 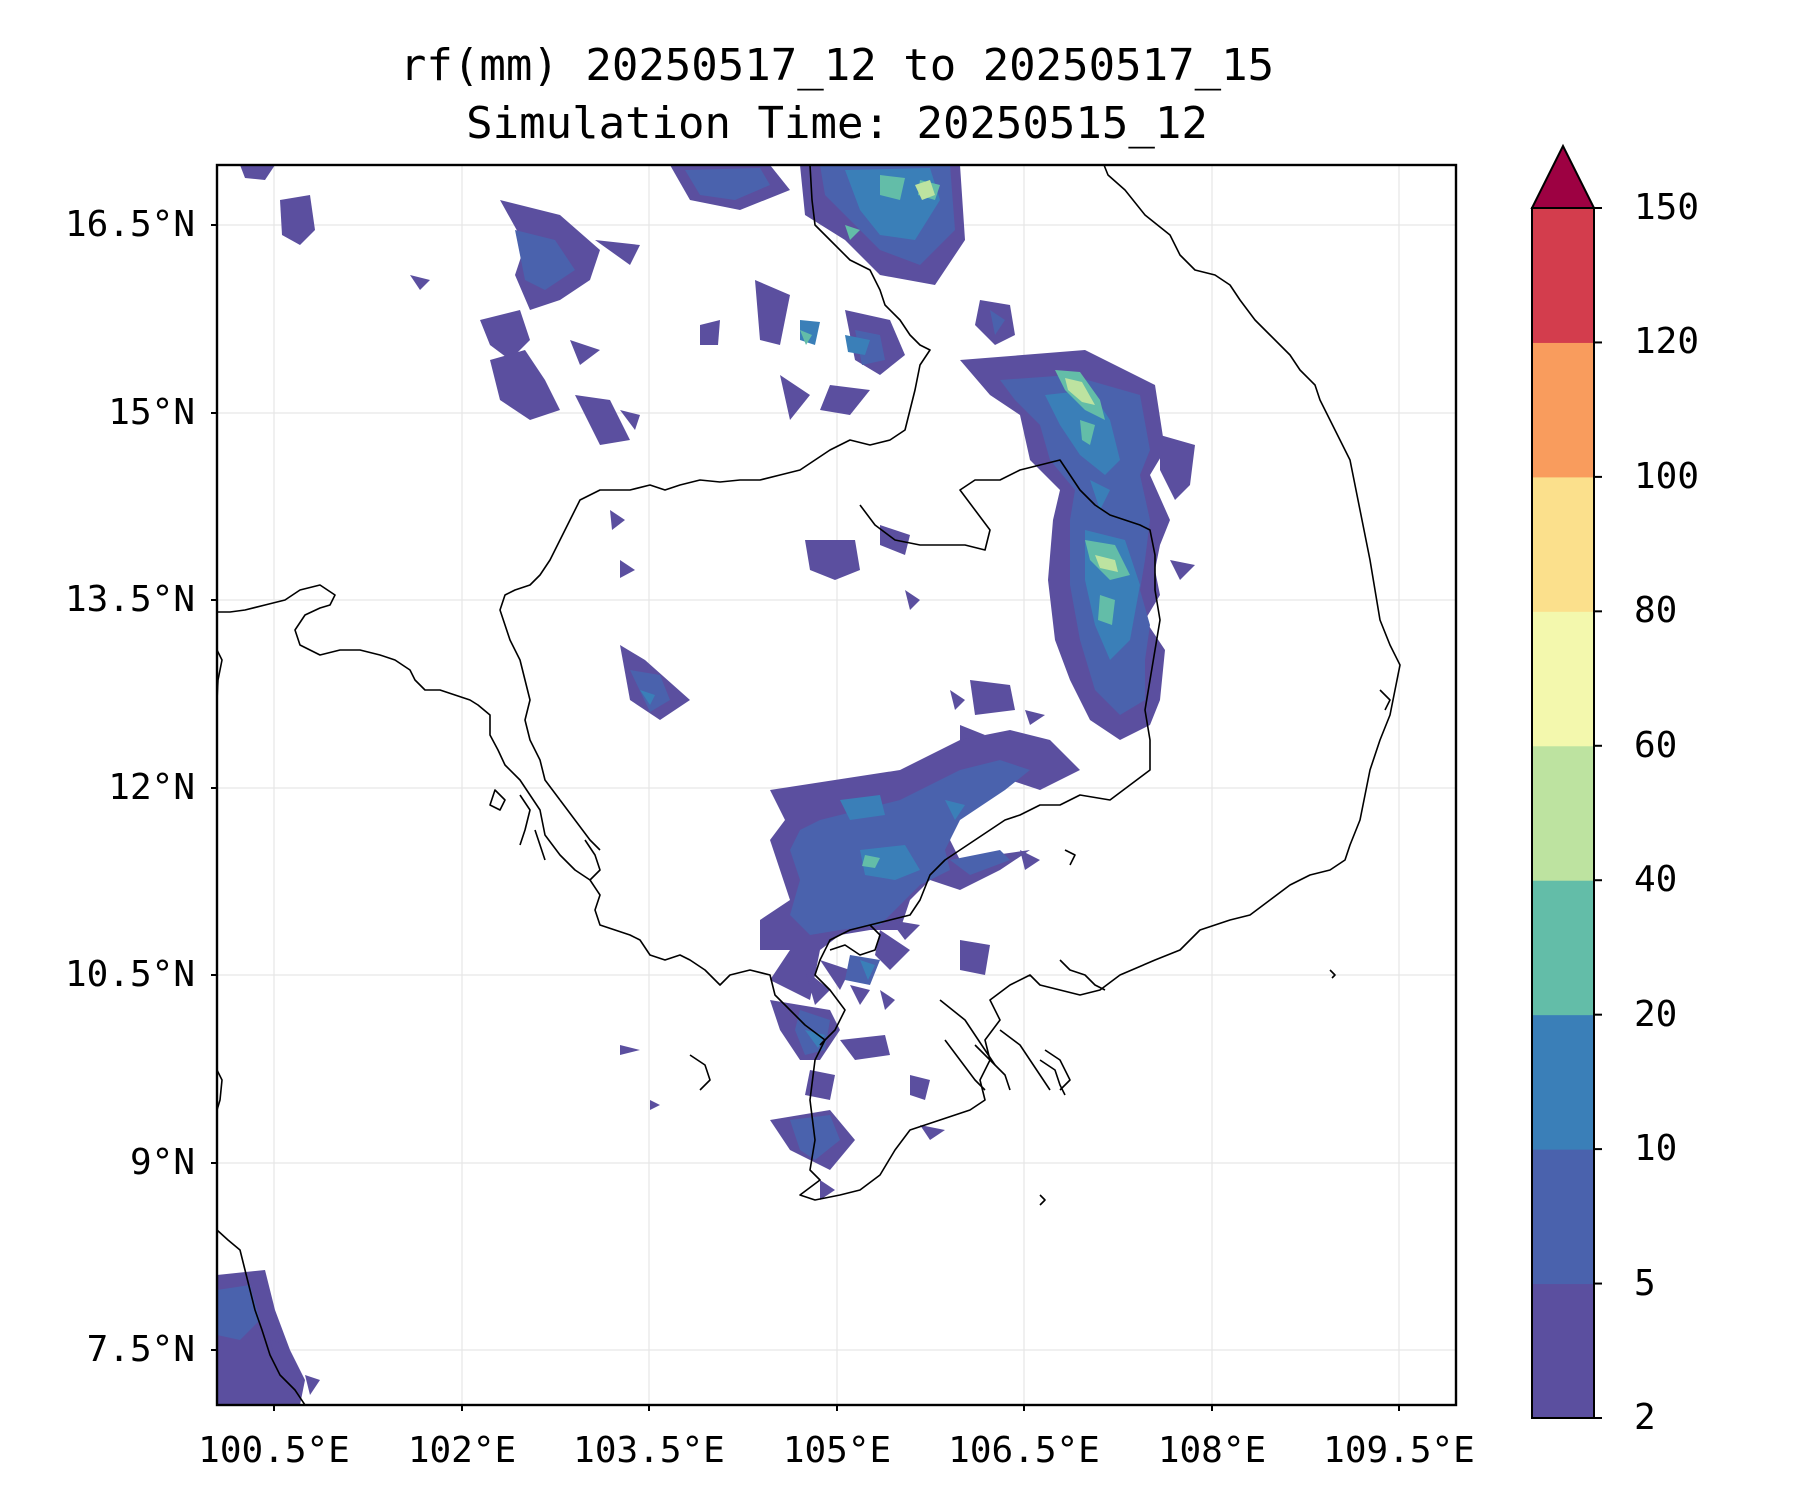 What do you see at coordinates (1016, 376) in the screenshot?
I see `rainfall-40-60mm` at bounding box center [1016, 376].